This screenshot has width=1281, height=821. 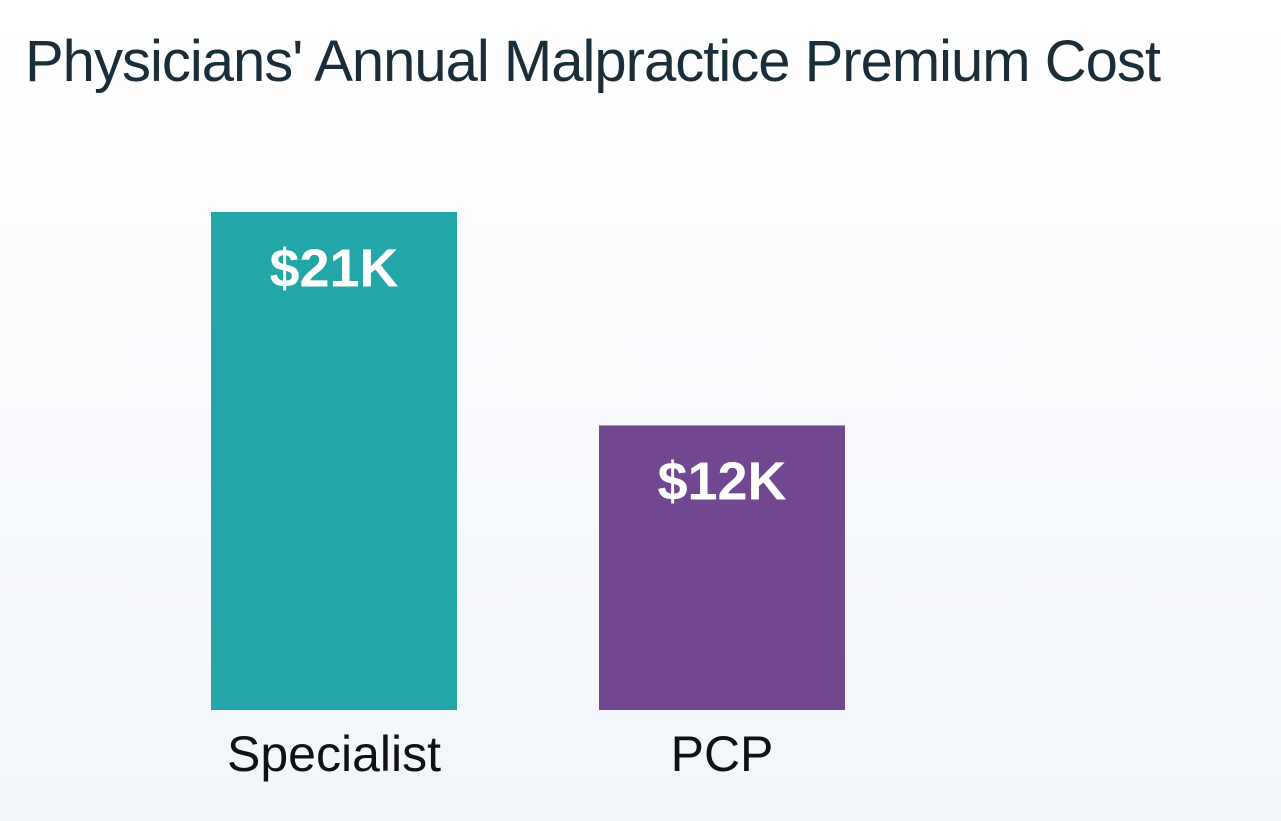 I want to click on x-tick-label: Specialist, so click(x=334, y=754).